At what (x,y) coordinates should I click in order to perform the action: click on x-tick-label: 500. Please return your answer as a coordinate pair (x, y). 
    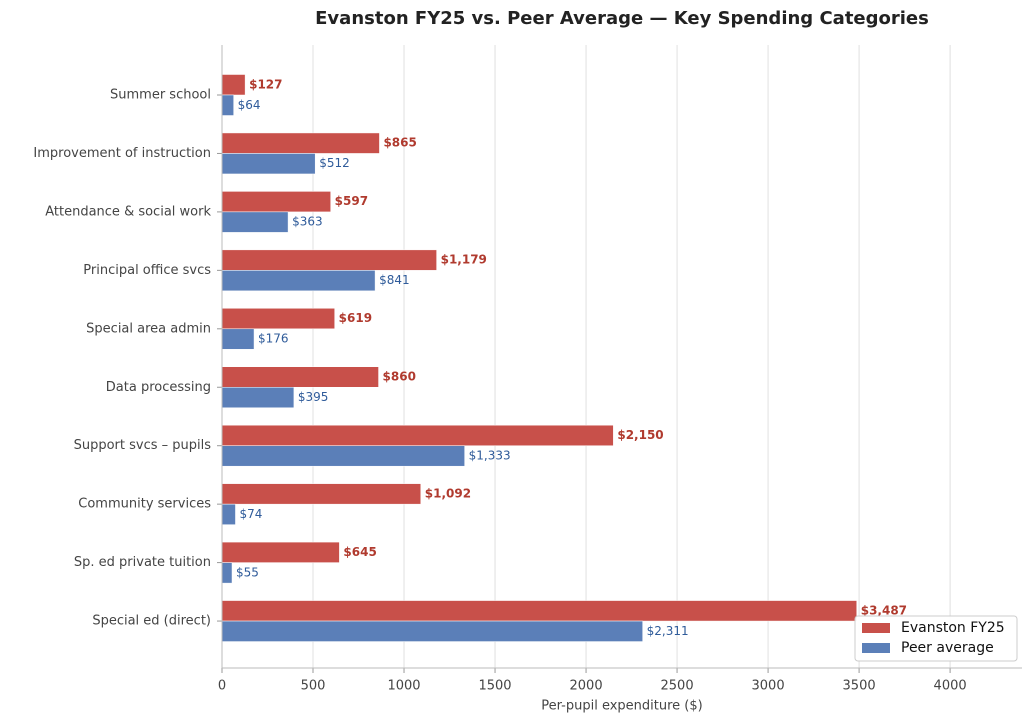
    Looking at the image, I should click on (313, 686).